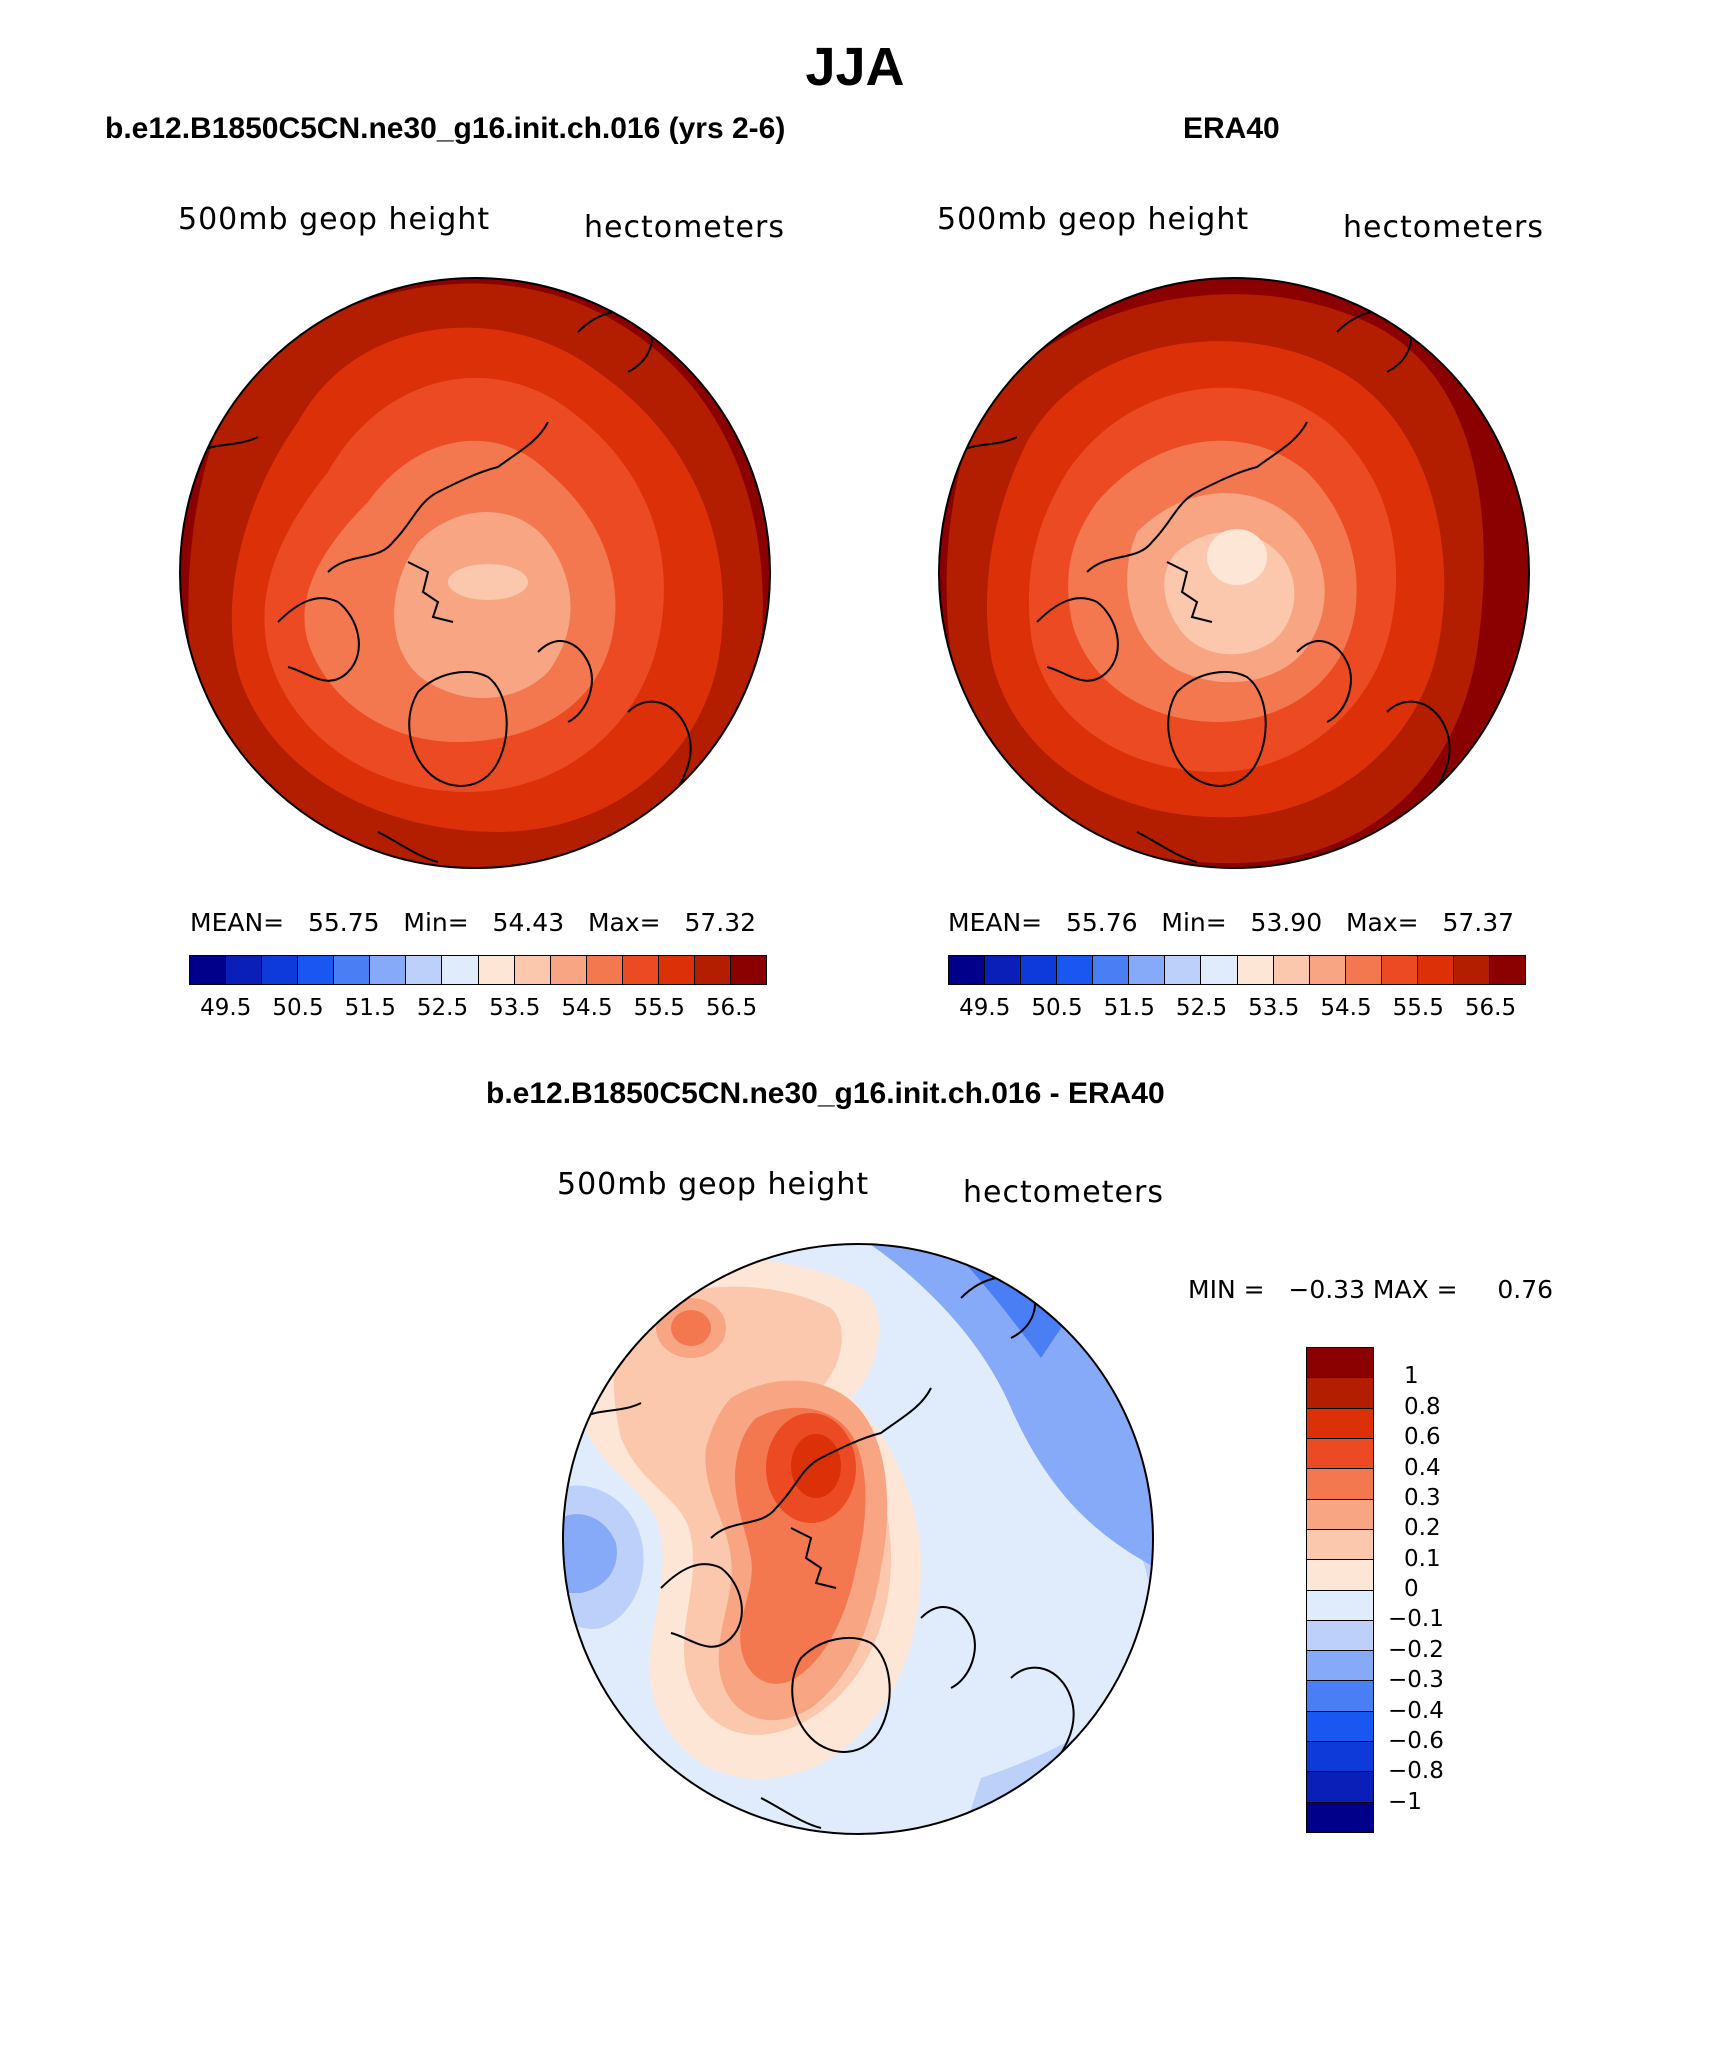 The image size is (1710, 2061). I want to click on colorbar-tick-label: −0.8, so click(1416, 1771).